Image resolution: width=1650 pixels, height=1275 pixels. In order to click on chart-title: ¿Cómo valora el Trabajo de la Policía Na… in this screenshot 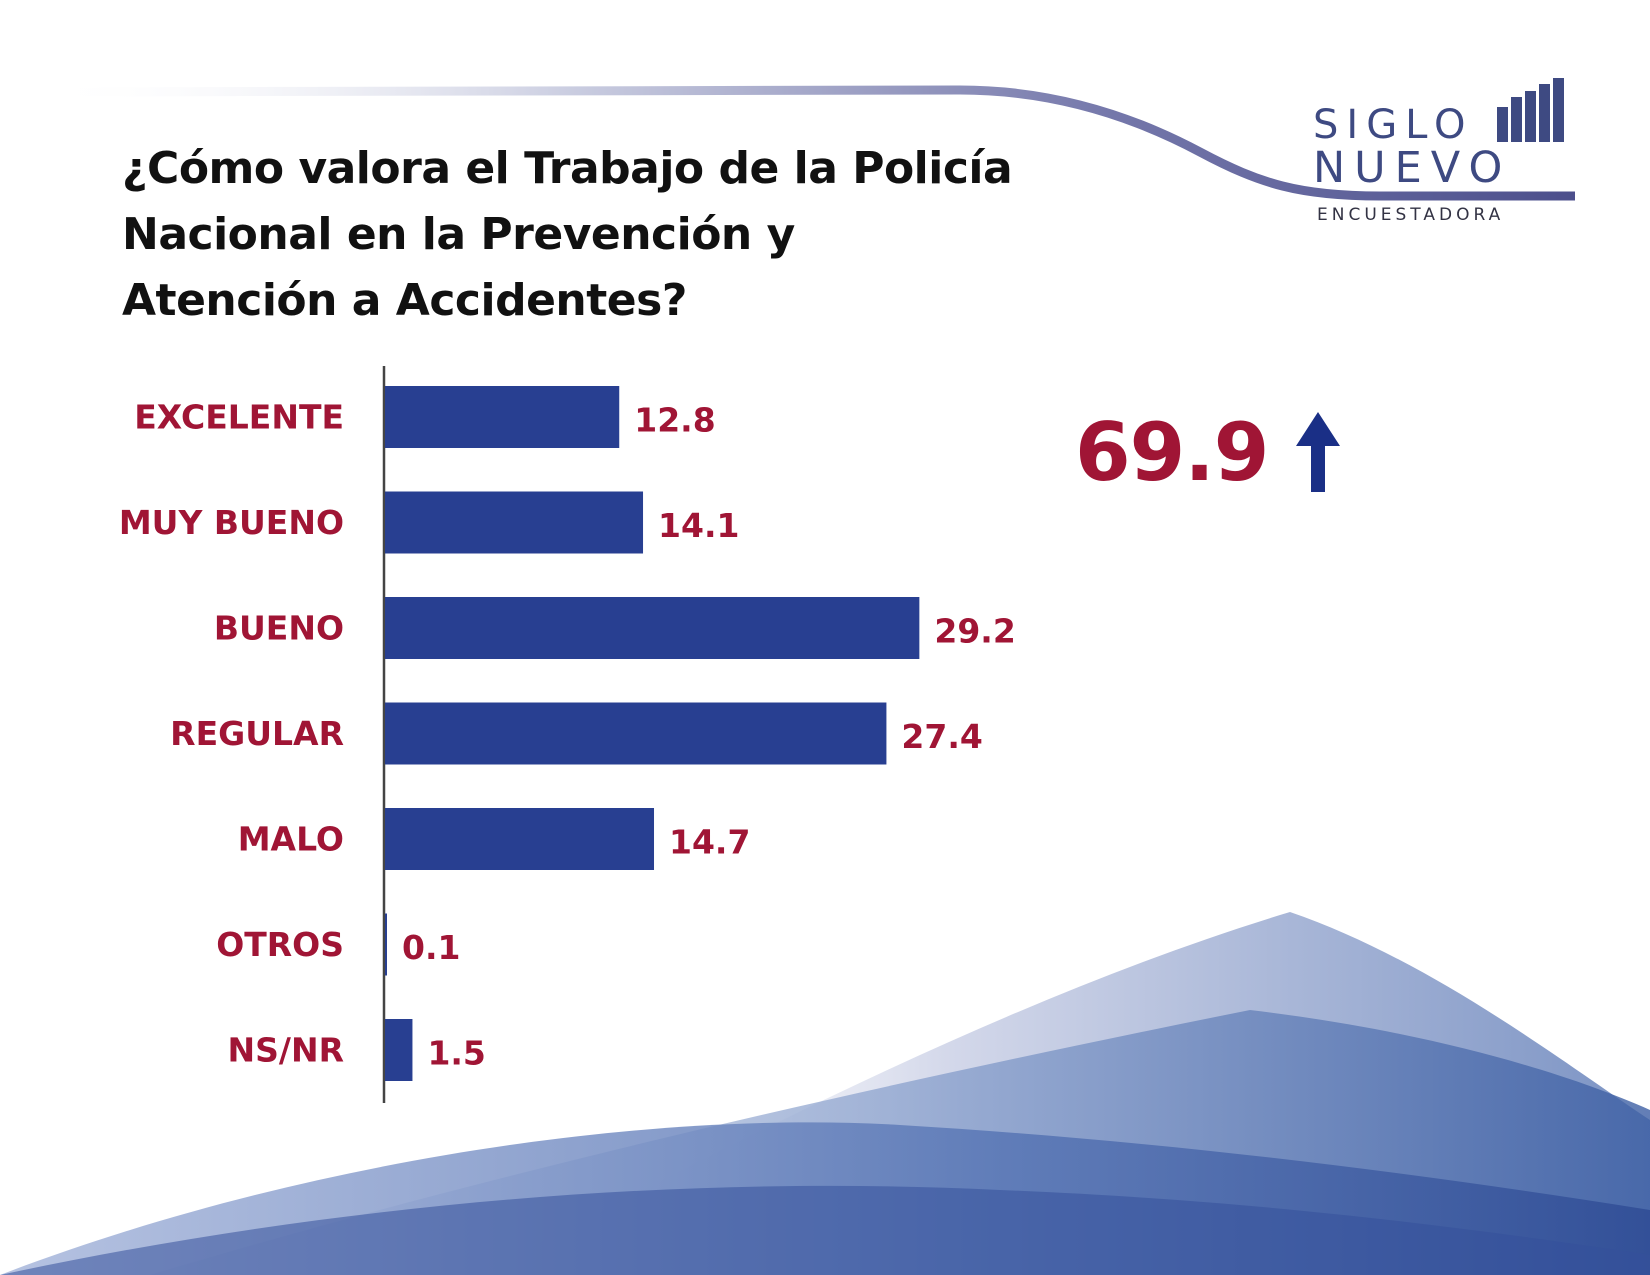, I will do `click(567, 234)`.